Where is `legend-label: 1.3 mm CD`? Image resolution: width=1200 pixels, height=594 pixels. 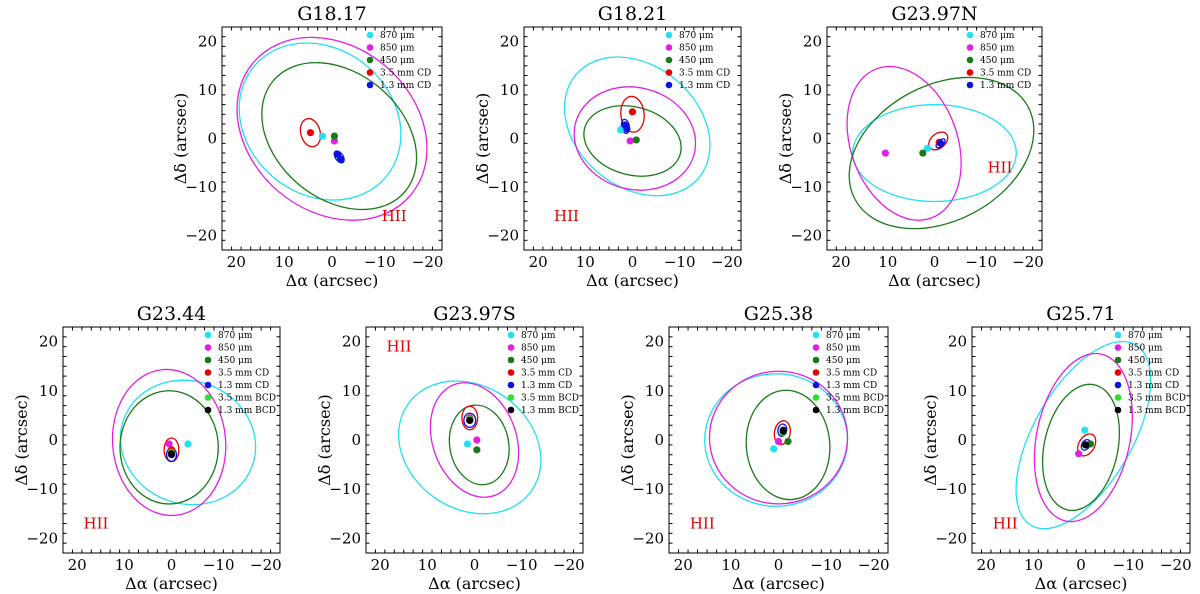 legend-label: 1.3 mm CD is located at coordinates (851, 386).